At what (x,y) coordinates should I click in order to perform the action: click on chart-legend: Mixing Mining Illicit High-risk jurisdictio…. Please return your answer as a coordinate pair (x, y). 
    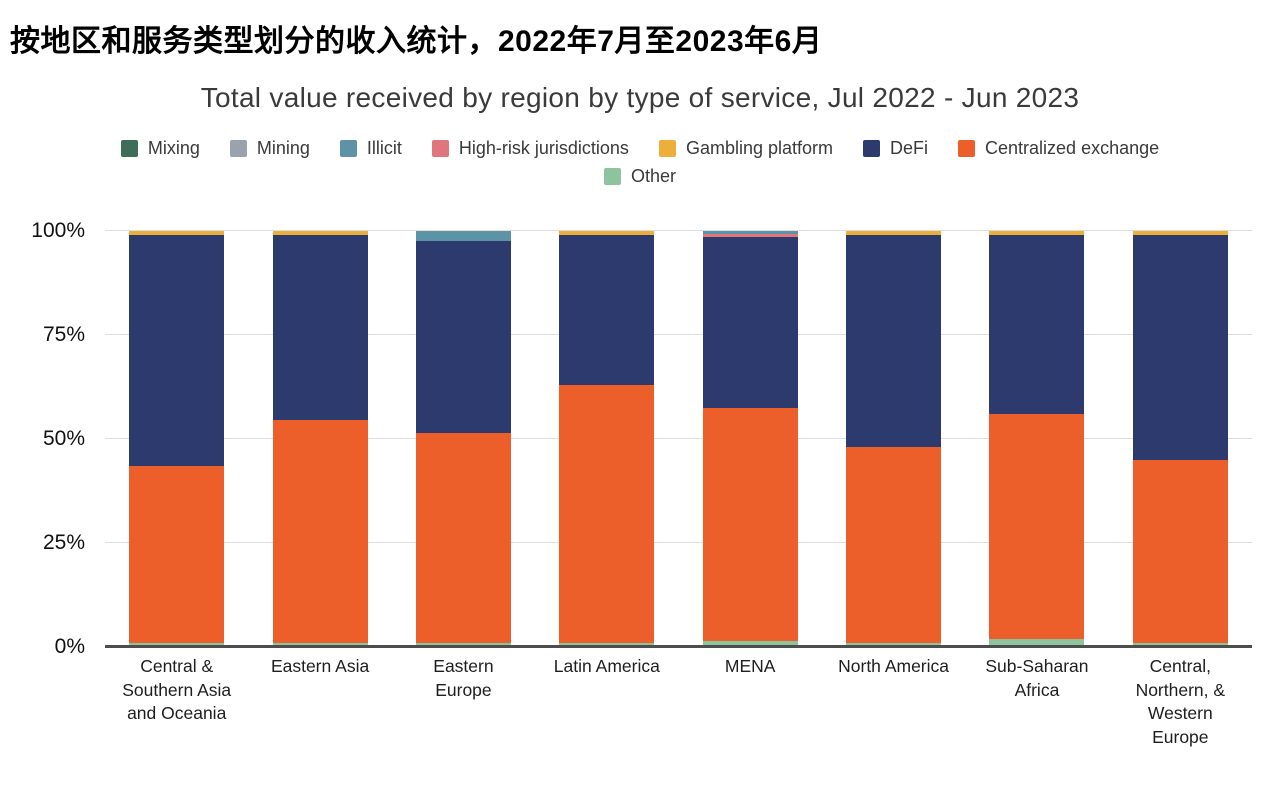
    Looking at the image, I should click on (640, 162).